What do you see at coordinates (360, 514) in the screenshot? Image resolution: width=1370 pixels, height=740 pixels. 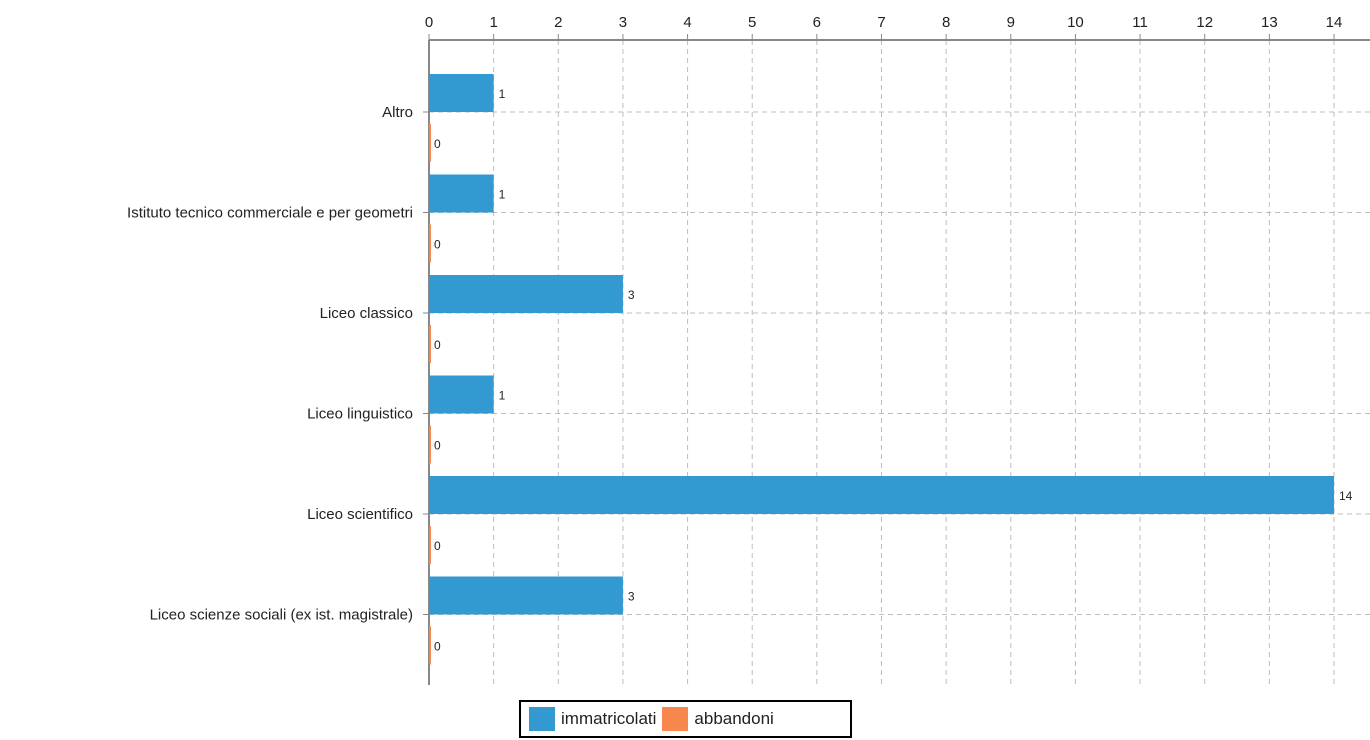 I see `category-label: Liceo scientifico` at bounding box center [360, 514].